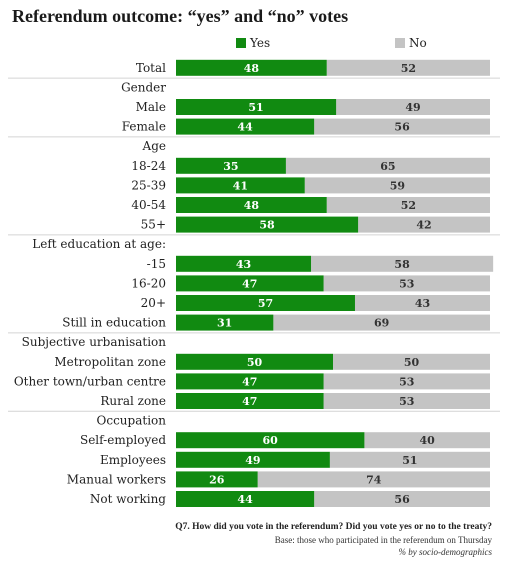 This screenshot has width=530, height=568. What do you see at coordinates (143, 87) in the screenshot?
I see `group-header-label: Gender` at bounding box center [143, 87].